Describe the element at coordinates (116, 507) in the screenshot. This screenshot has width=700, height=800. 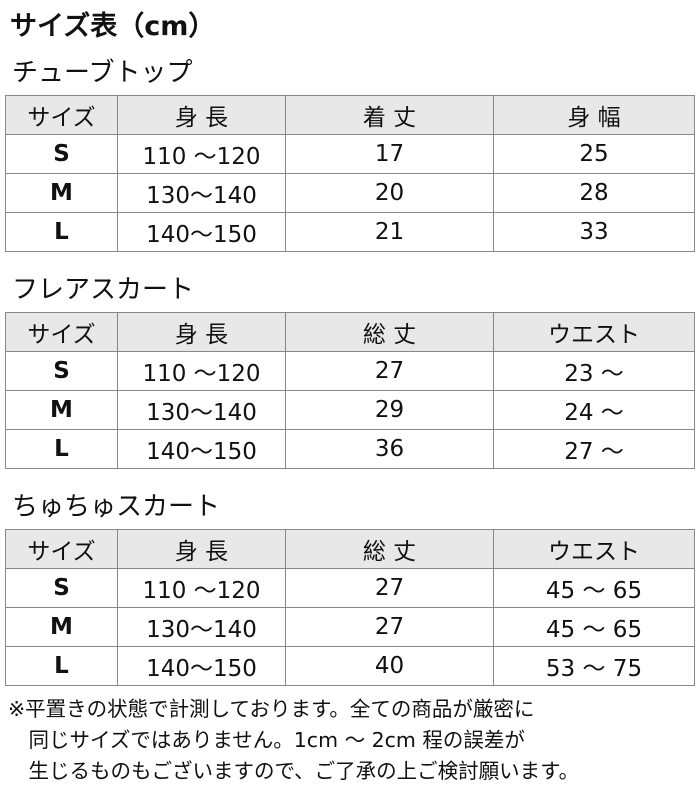
I see `section-title: ちゅちゅスカート` at that location.